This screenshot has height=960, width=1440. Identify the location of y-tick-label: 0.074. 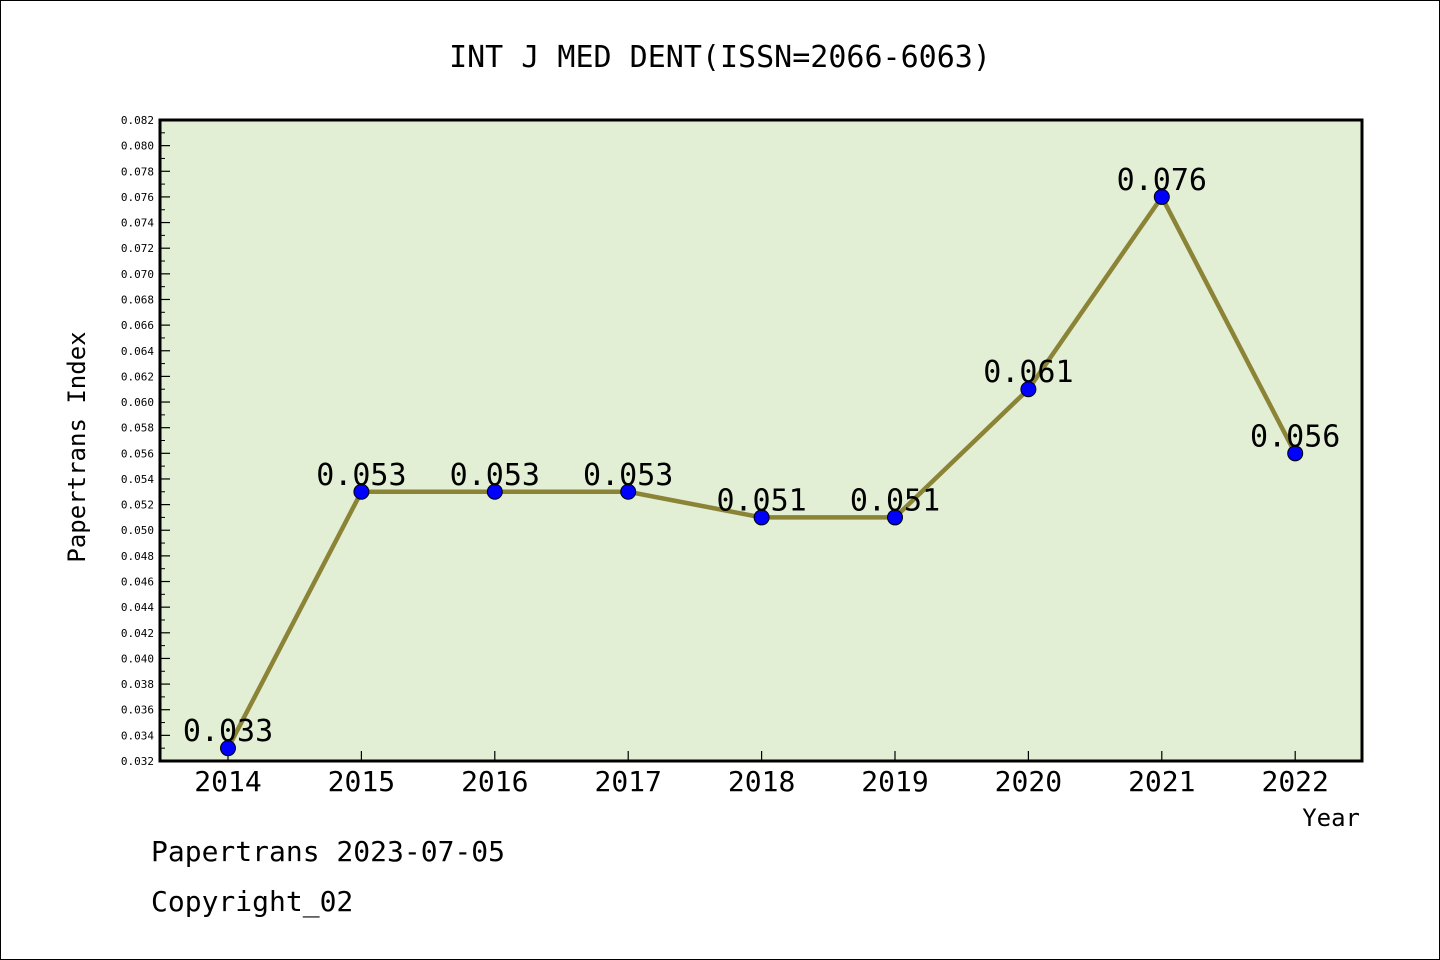
(137, 223).